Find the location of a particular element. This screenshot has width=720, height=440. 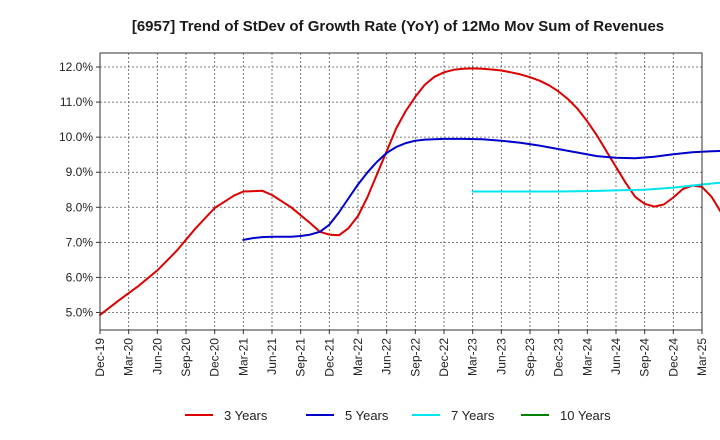

x-tick-label: Dec-24 is located at coordinates (673, 357).